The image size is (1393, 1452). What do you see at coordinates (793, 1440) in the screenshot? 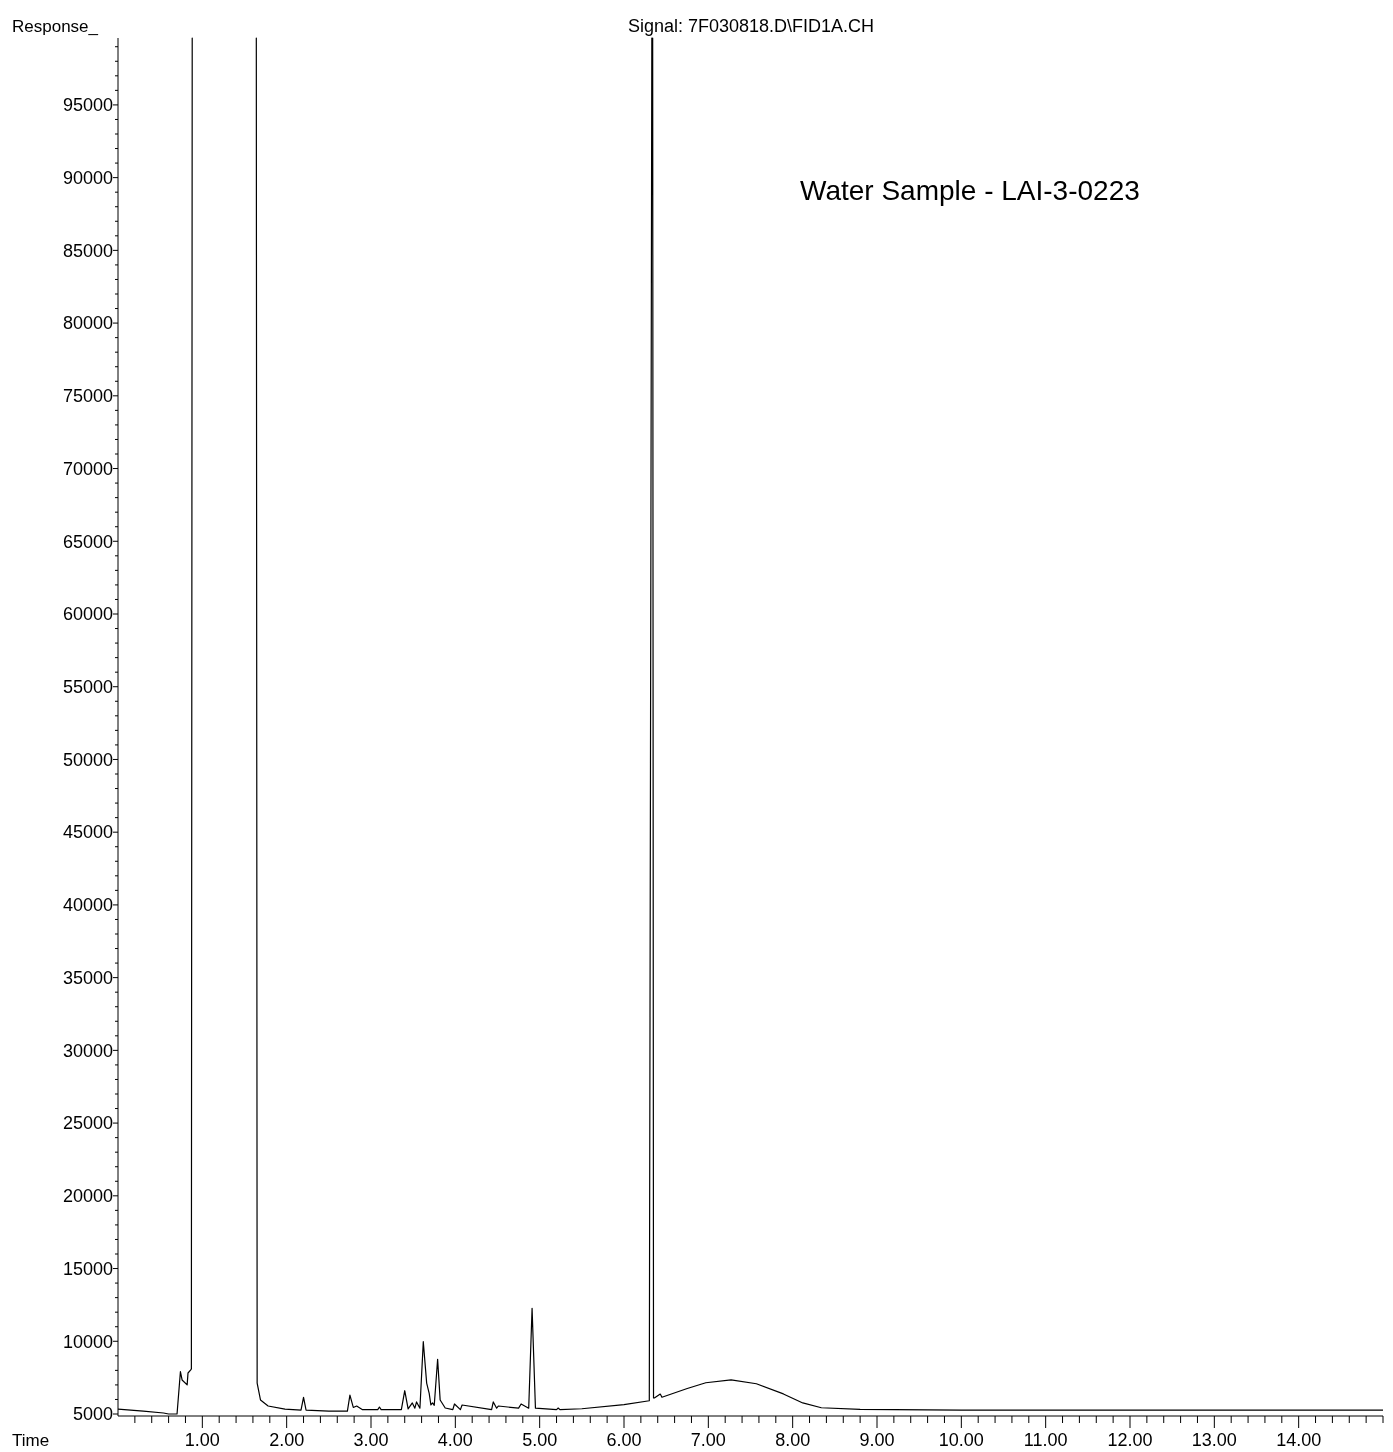
I see `x-tick-label: 8.00` at bounding box center [793, 1440].